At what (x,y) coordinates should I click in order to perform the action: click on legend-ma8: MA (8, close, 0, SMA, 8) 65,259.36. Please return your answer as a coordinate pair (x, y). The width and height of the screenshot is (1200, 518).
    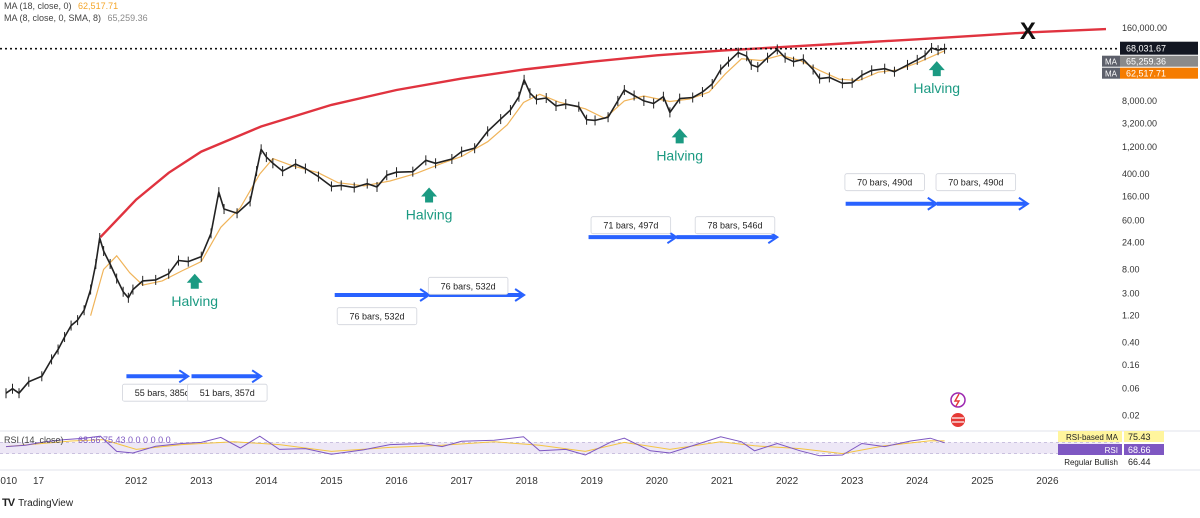
    Looking at the image, I should click on (76, 18).